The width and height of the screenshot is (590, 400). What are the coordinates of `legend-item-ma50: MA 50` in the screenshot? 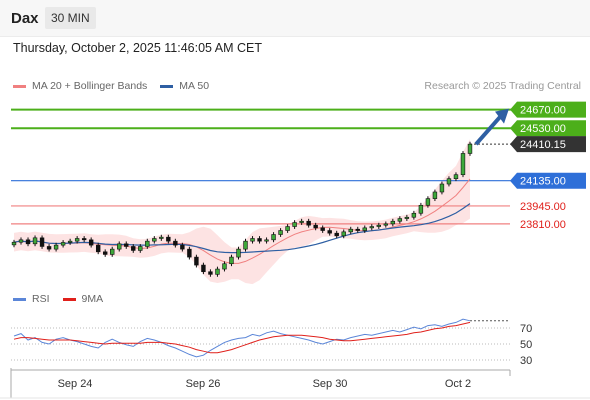 It's located at (184, 86).